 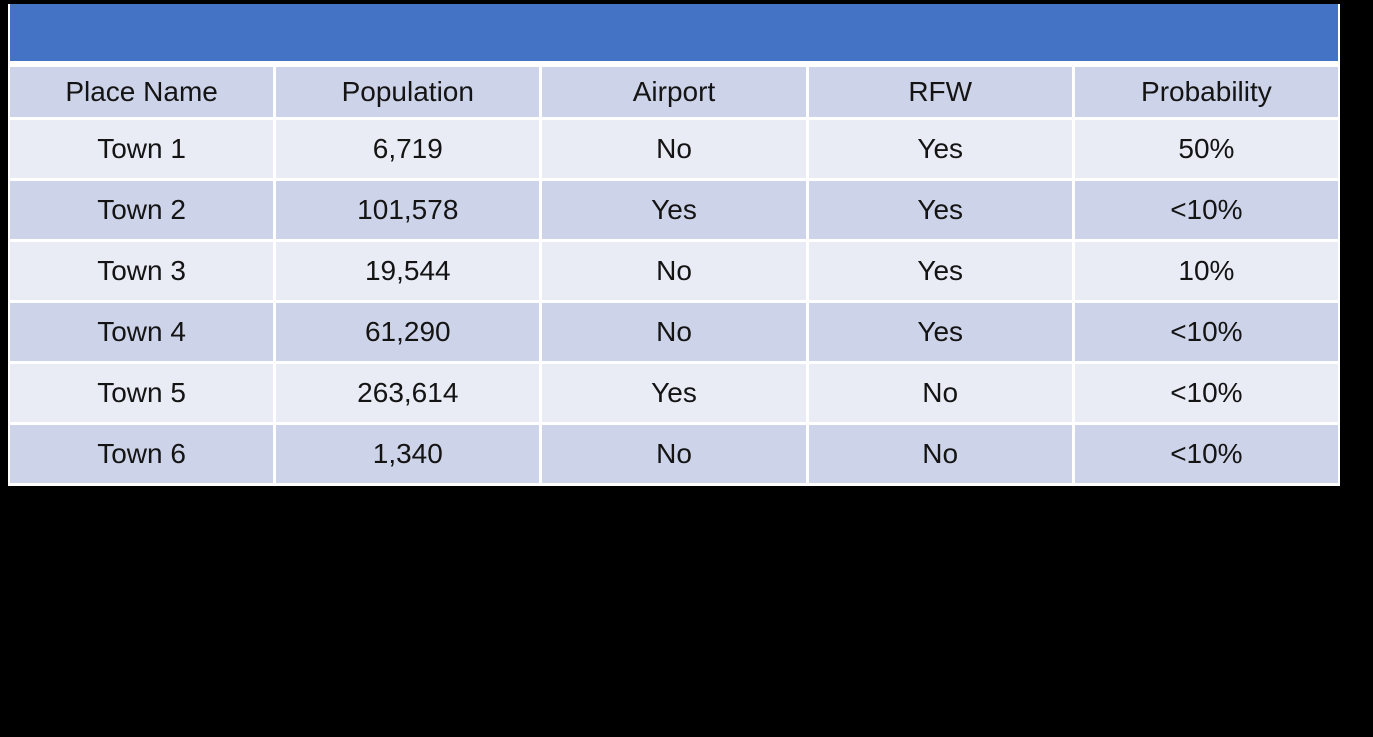 What do you see at coordinates (408, 271) in the screenshot?
I see `table-cell-population: 19,544` at bounding box center [408, 271].